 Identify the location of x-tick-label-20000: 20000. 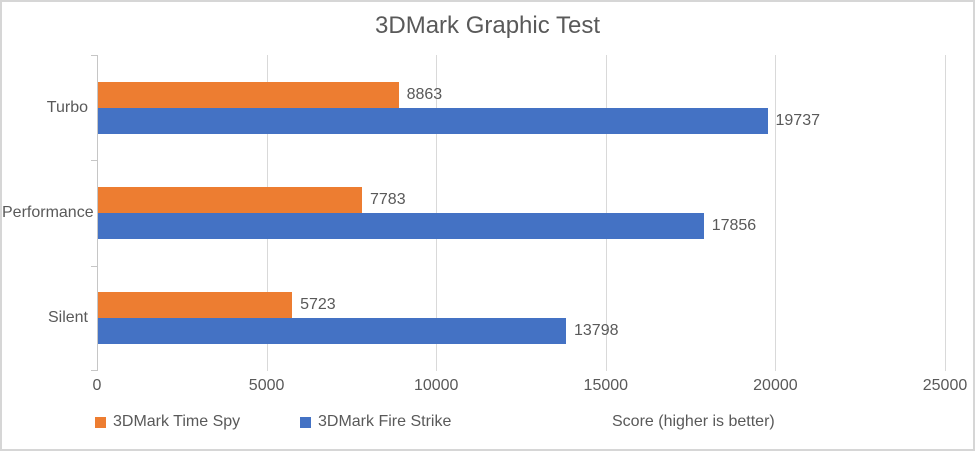
(775, 385).